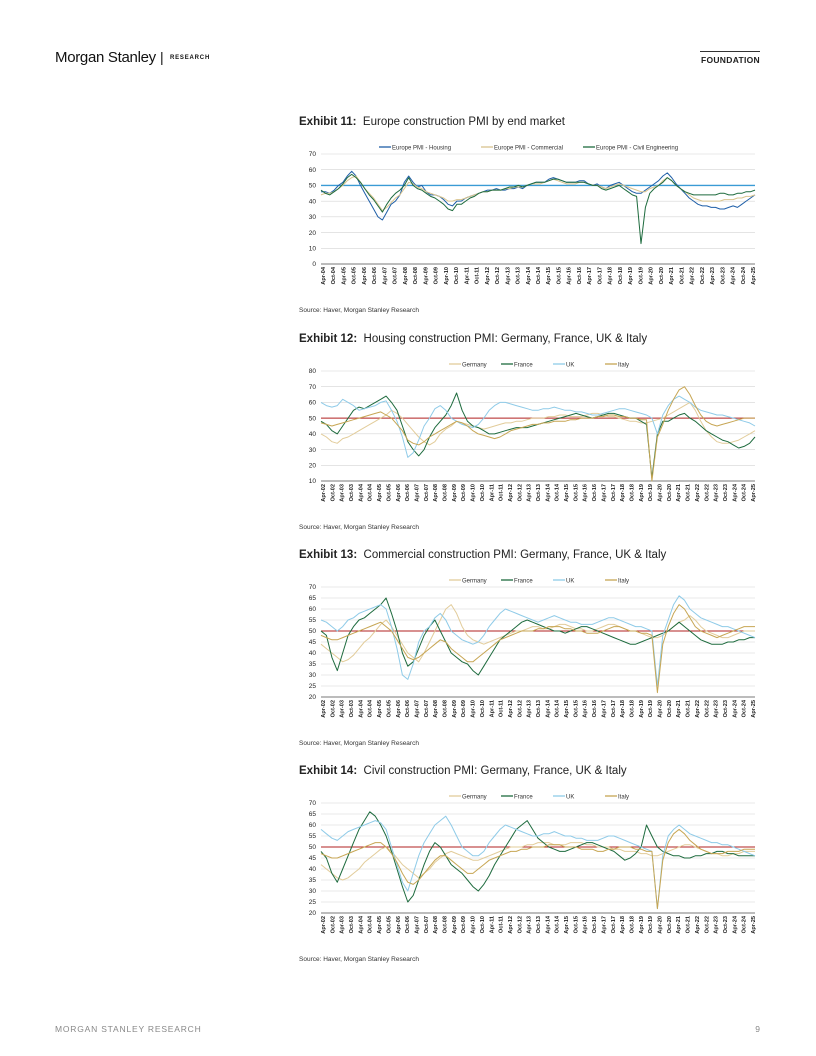  Describe the element at coordinates (630, 149) in the screenshot. I see `legend-item: Europe PMI - Civil Engineering` at that location.